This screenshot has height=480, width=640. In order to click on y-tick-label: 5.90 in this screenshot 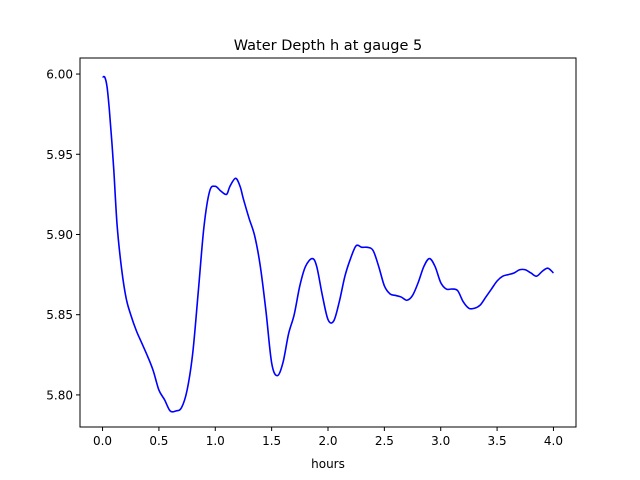, I will do `click(59, 235)`.